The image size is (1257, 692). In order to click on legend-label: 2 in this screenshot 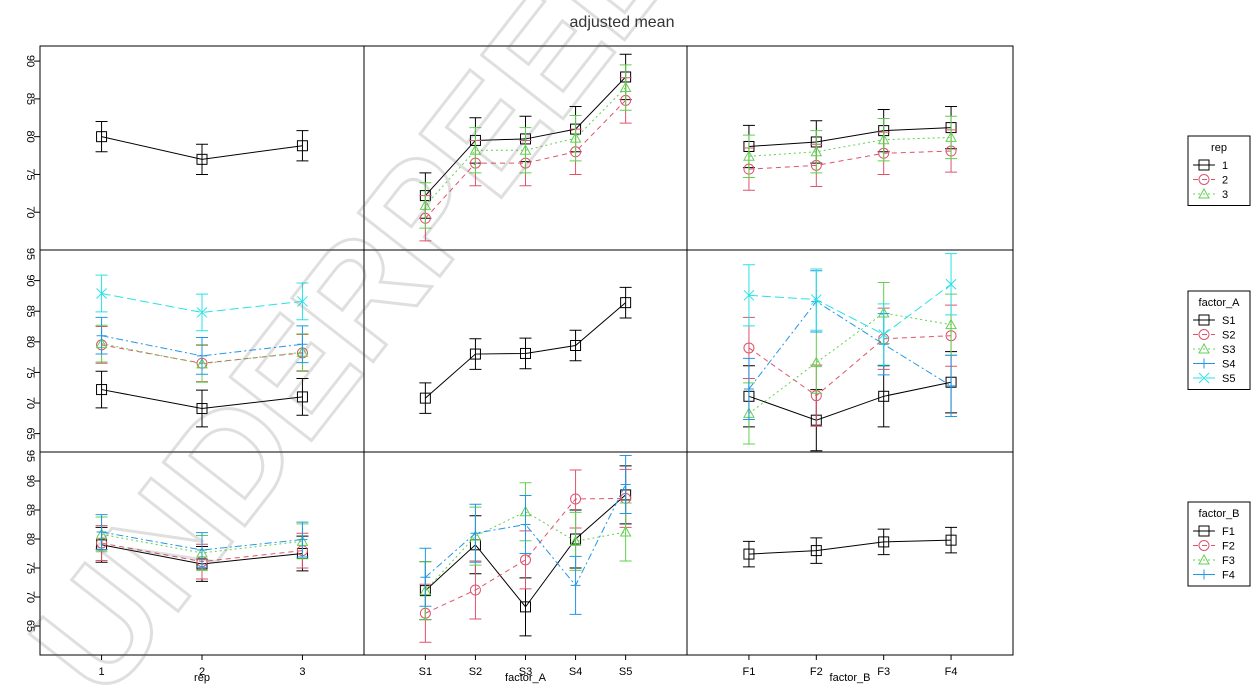, I will do `click(1225, 181)`.